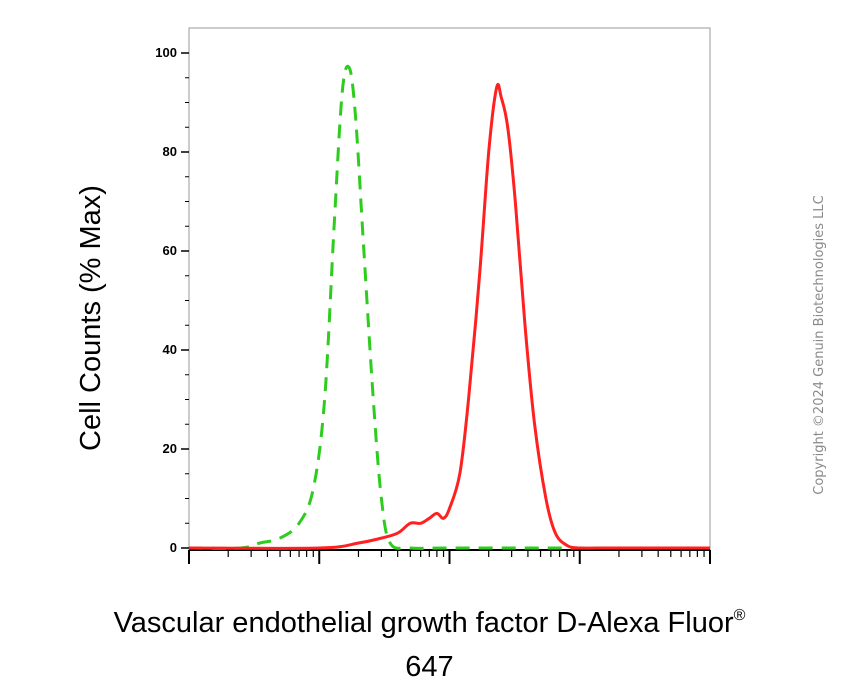 The image size is (859, 690). Describe the element at coordinates (170, 250) in the screenshot. I see `y-tick-label: 60` at that location.